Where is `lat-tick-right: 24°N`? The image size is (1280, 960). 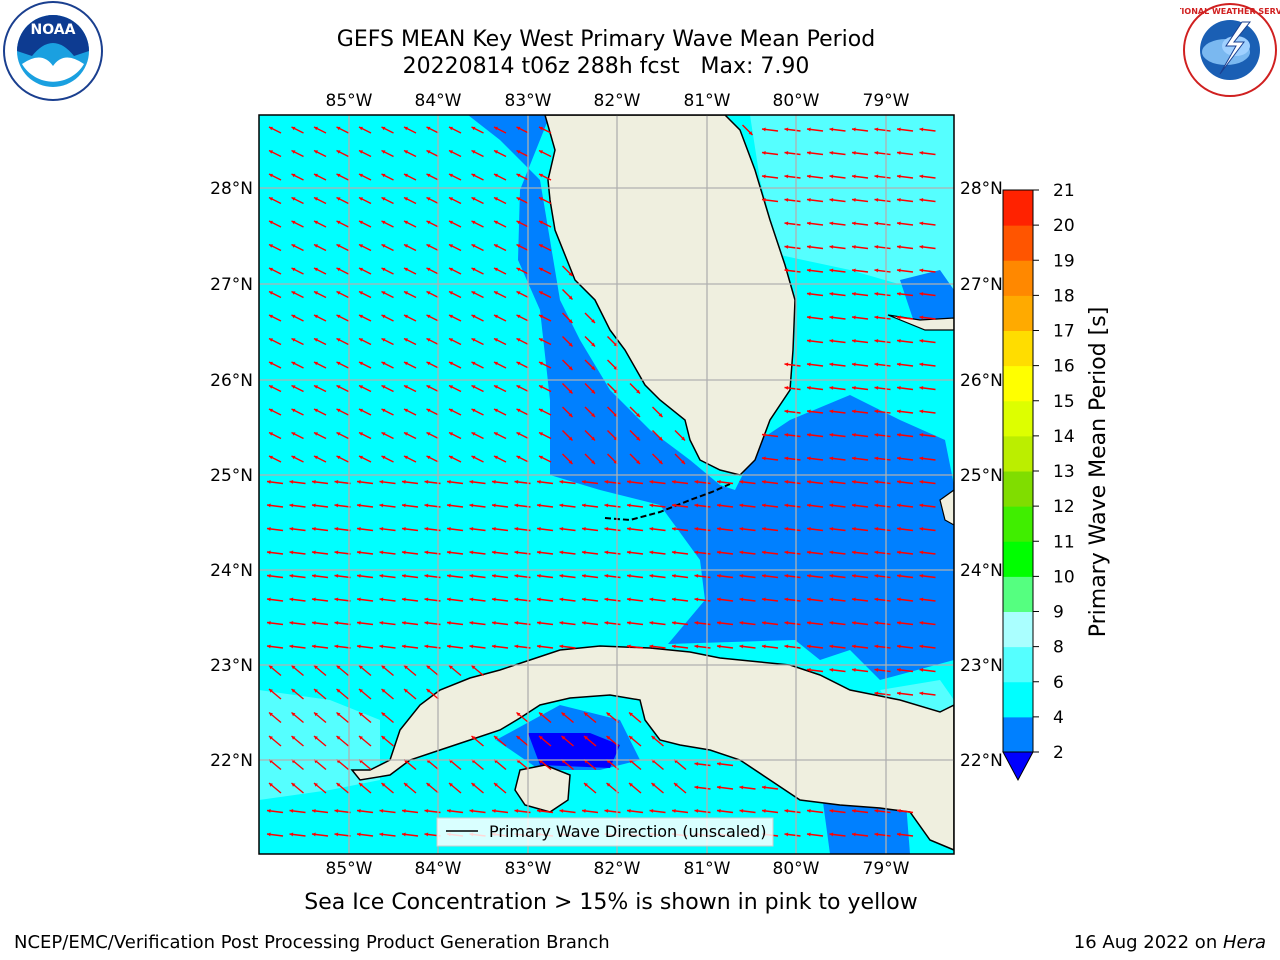
lat-tick-right: 24°N is located at coordinates (981, 571).